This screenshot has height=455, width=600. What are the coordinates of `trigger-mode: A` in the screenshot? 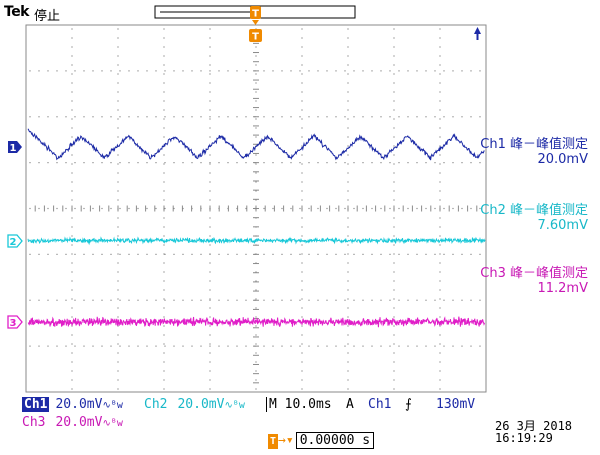 It's located at (350, 404).